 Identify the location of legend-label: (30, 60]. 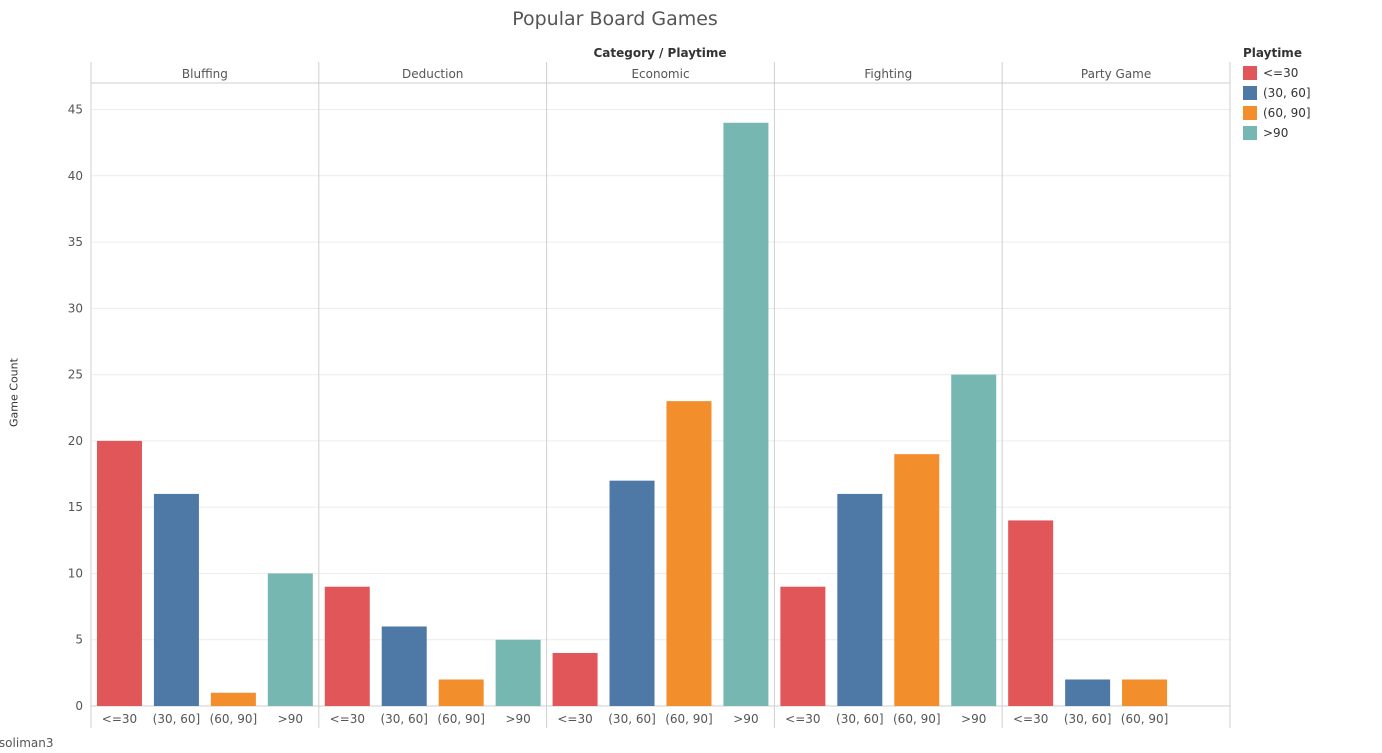
(1287, 93).